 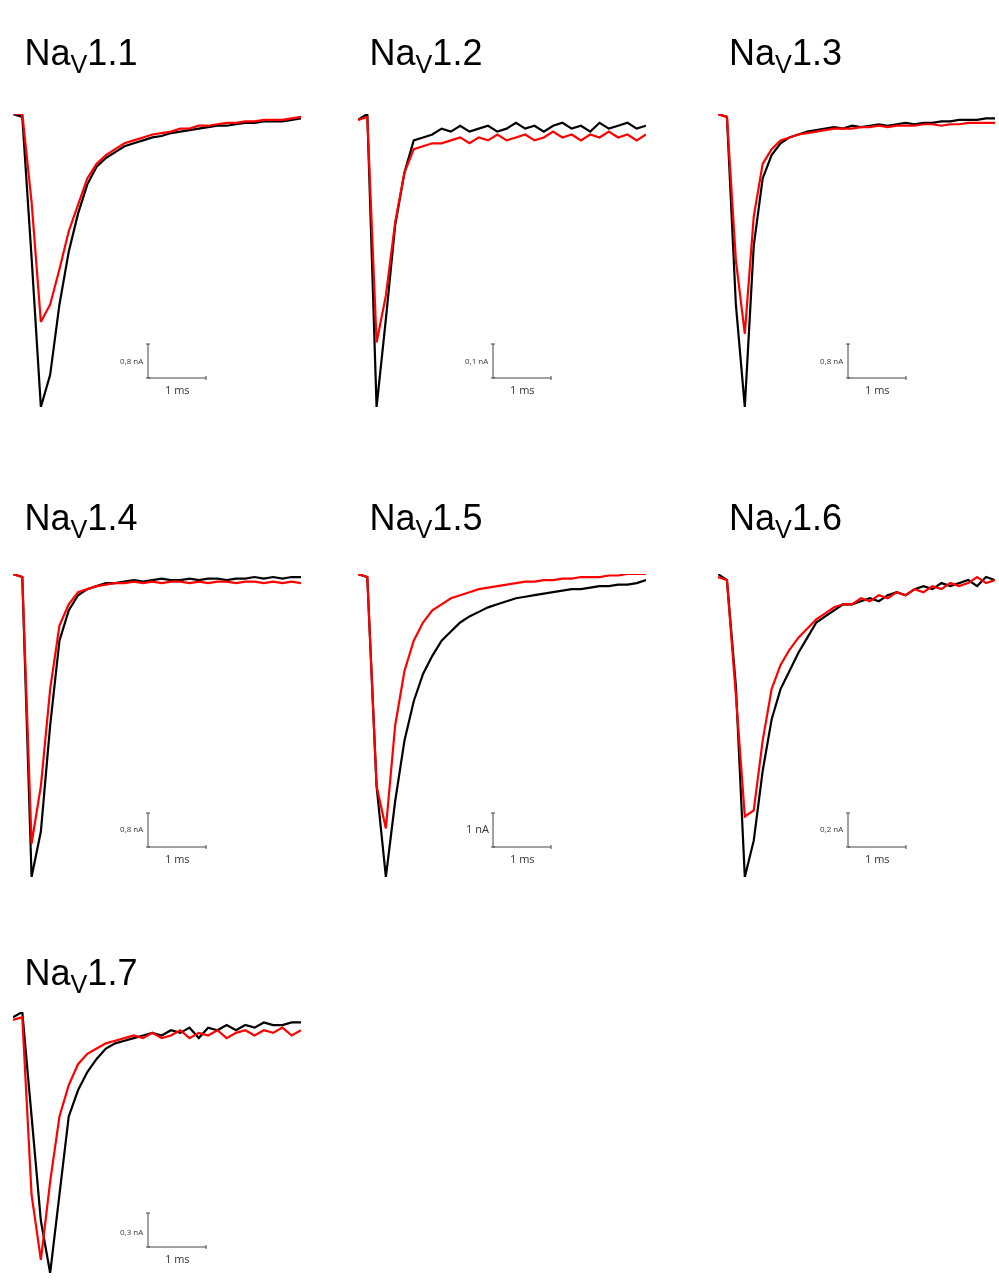 What do you see at coordinates (785, 55) in the screenshot?
I see `chart-title: Na$_{V}$1.3` at bounding box center [785, 55].